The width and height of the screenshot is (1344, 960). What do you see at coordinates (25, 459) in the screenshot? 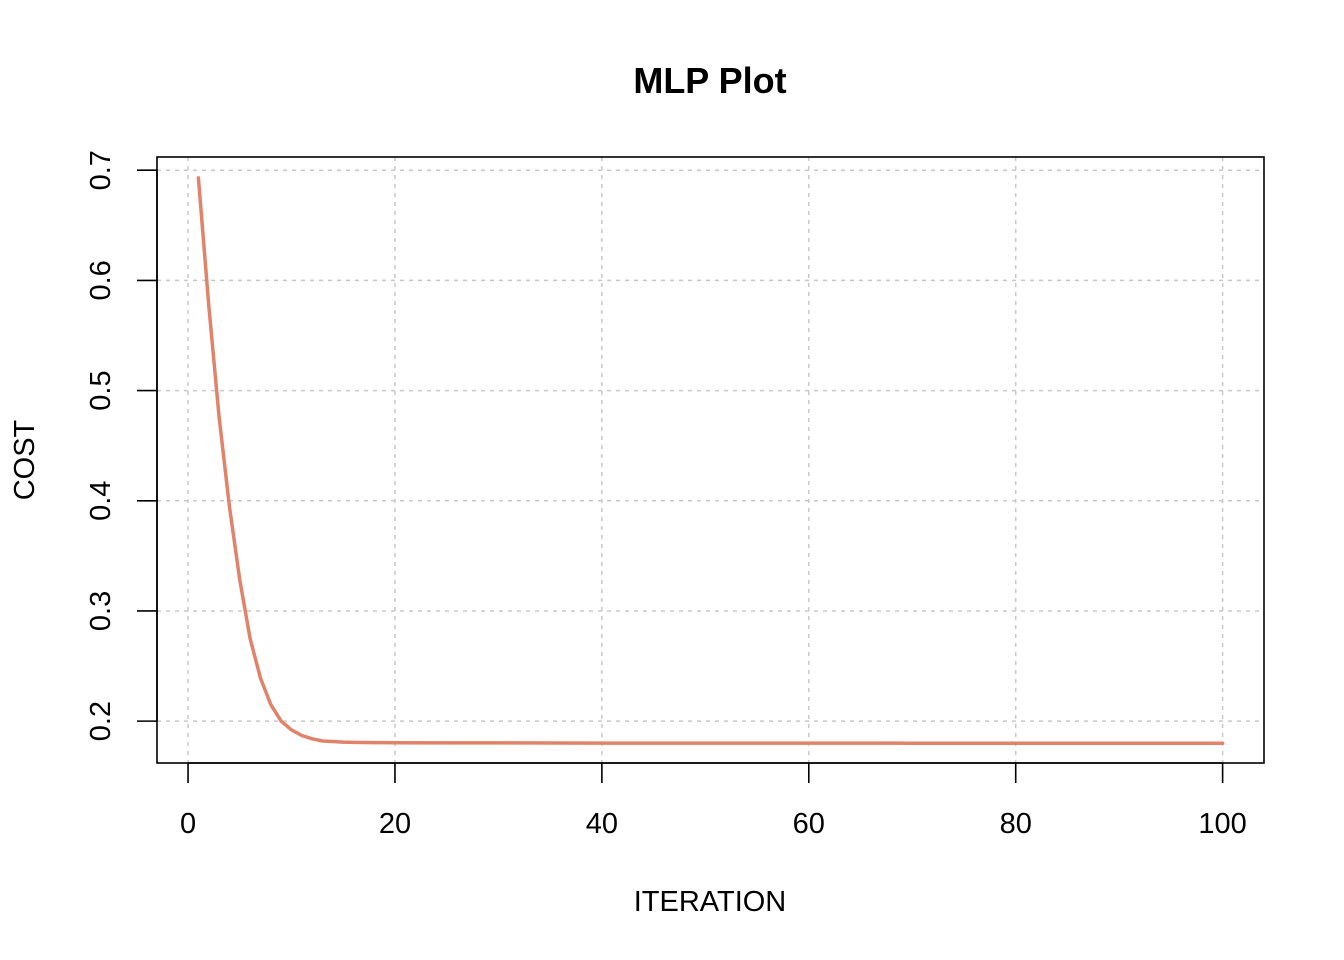
I see `y-axis-label: COST` at bounding box center [25, 459].